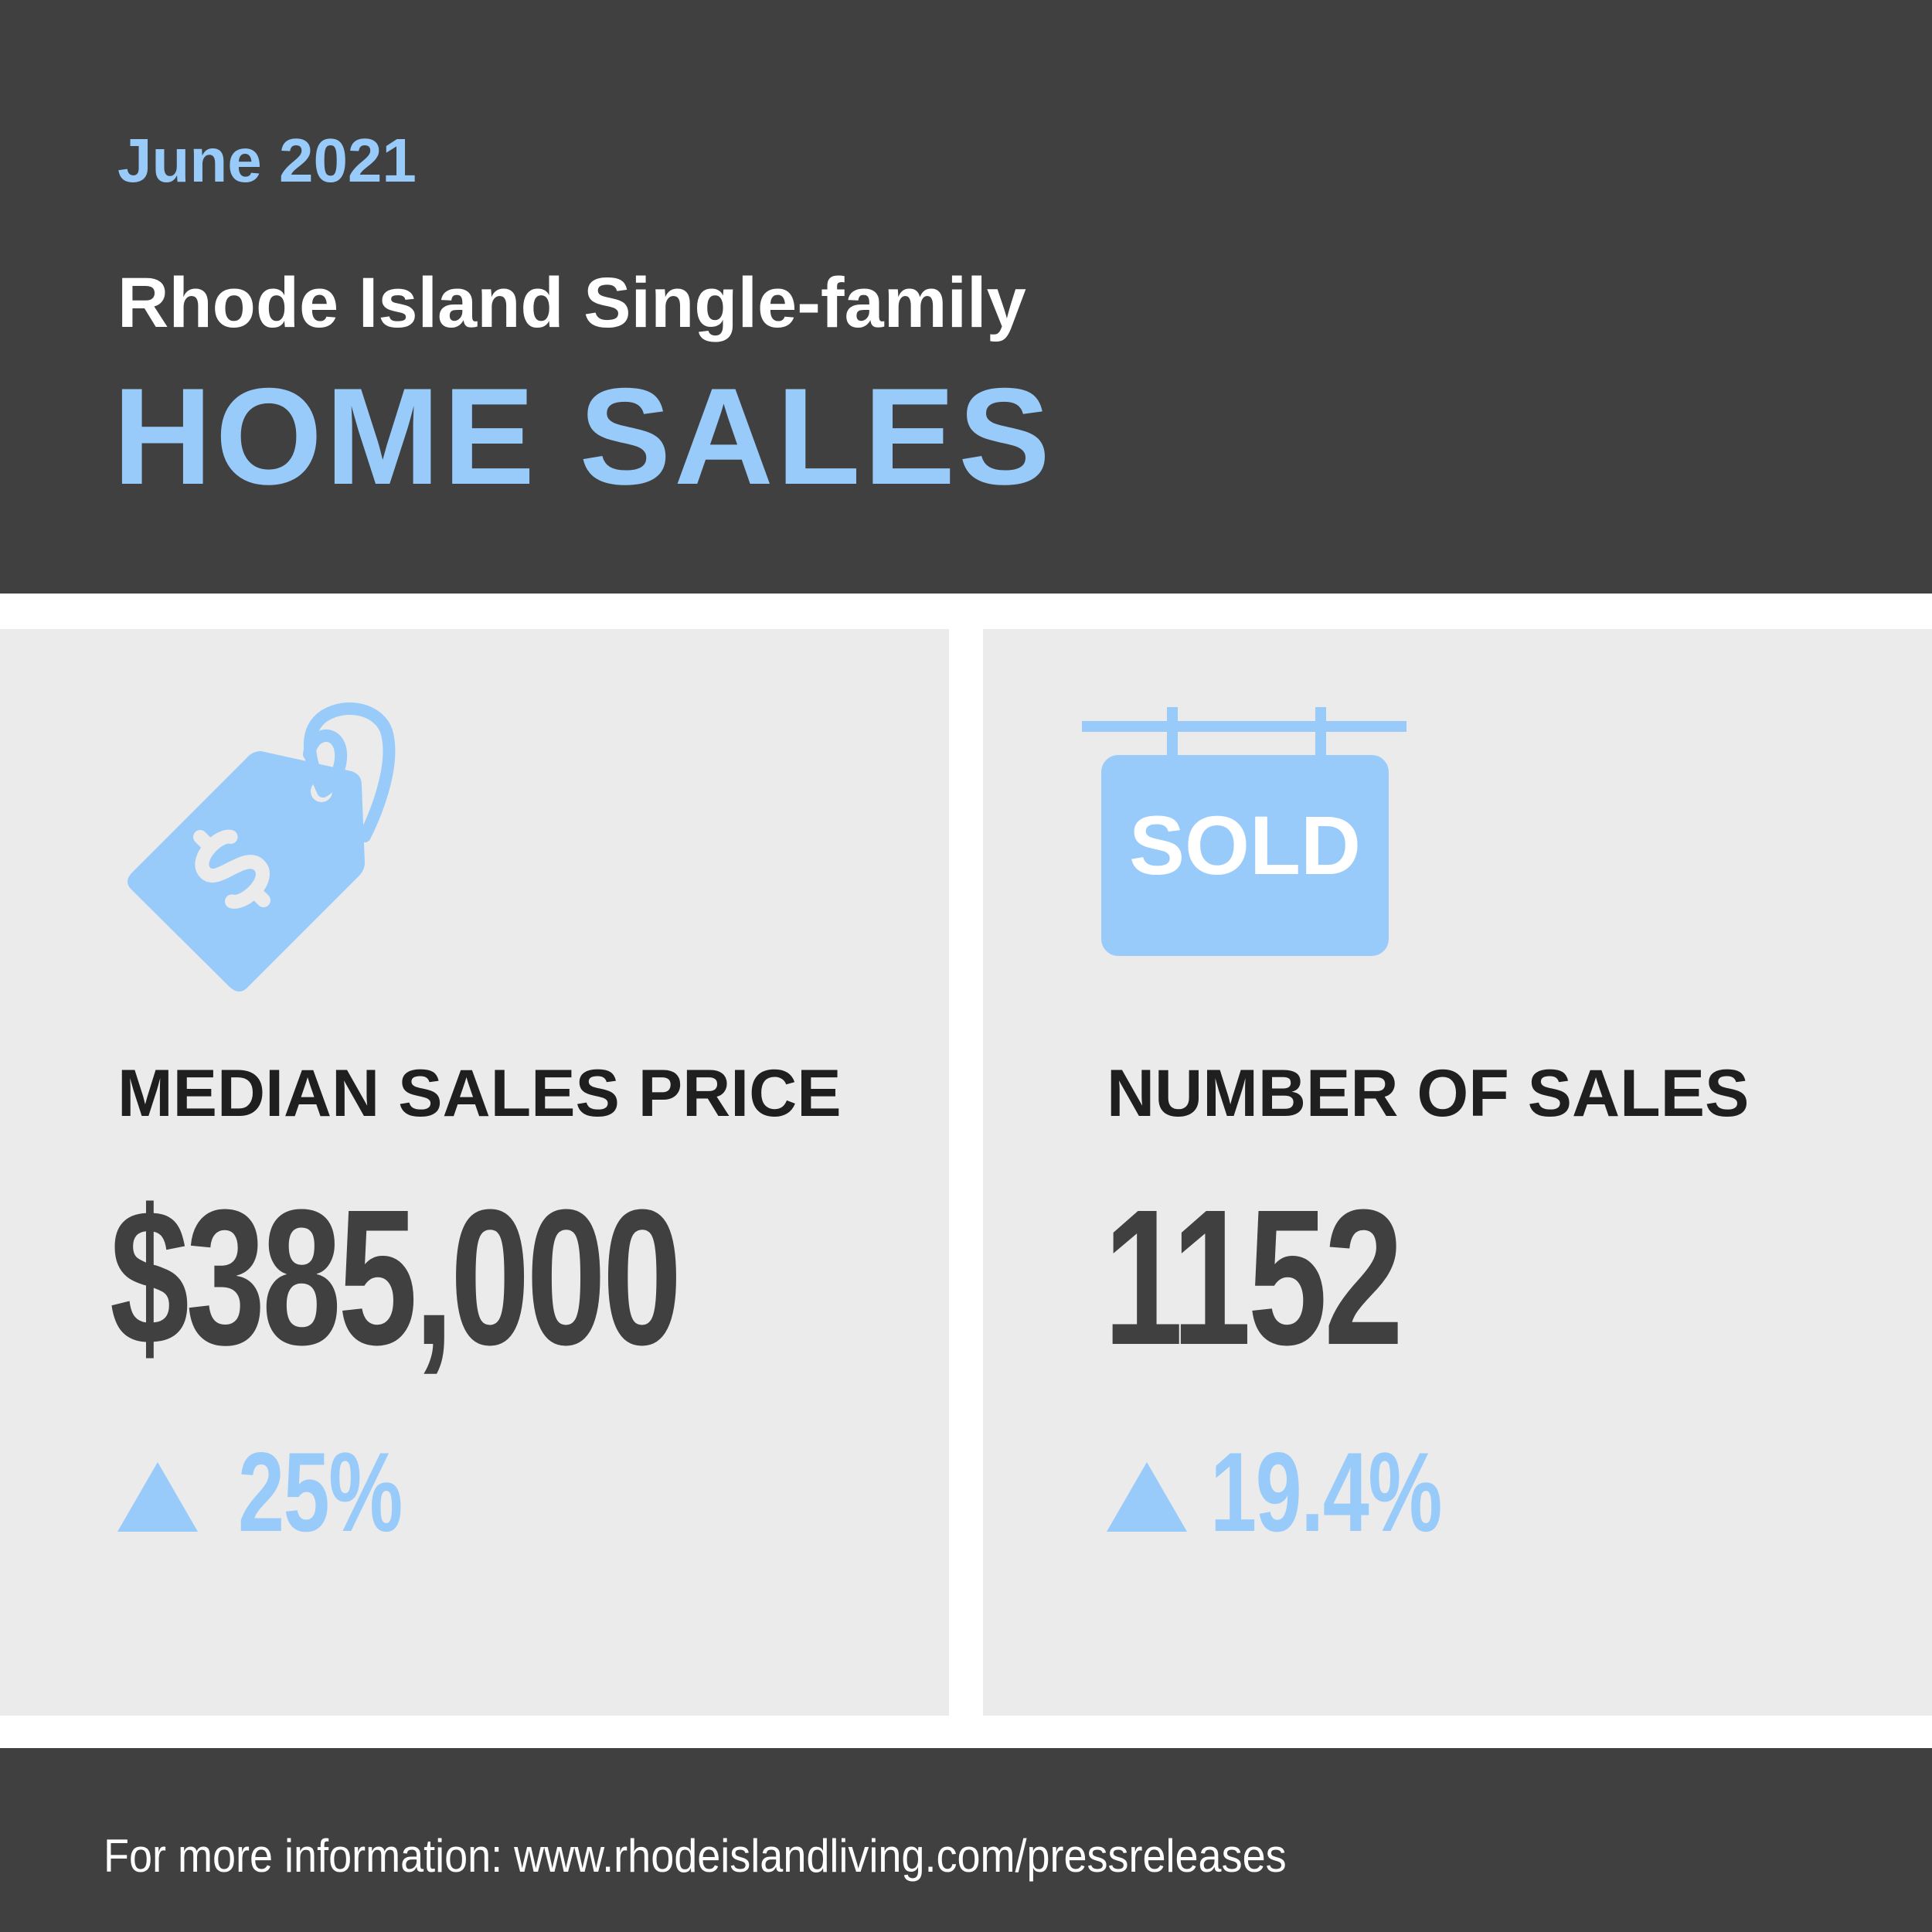 The image size is (1932, 1932). Describe the element at coordinates (479, 1093) in the screenshot. I see `median-price-label: MEDIAN SALES PRICE` at that location.